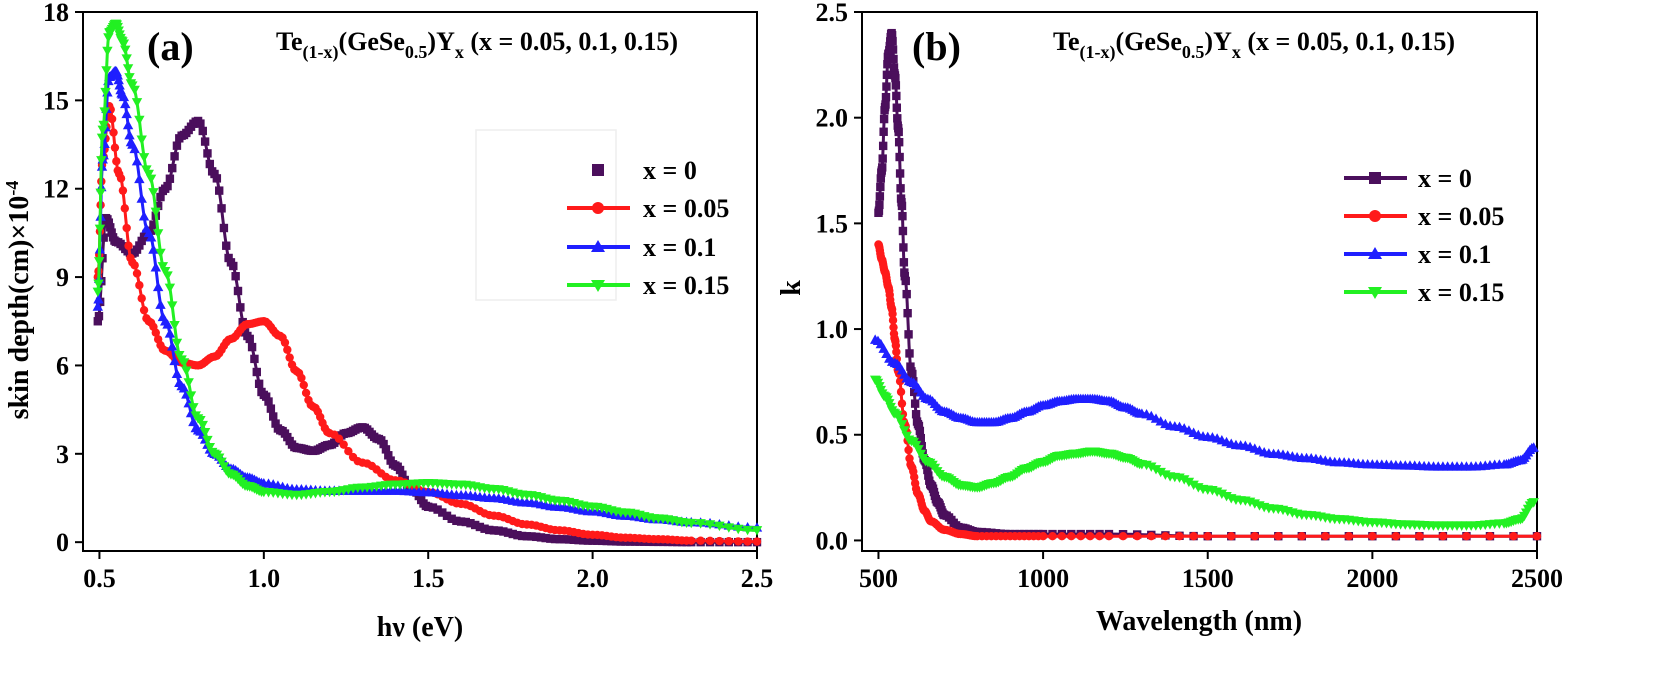  I want to click on panel-b-series-x015, so click(1204, 453).